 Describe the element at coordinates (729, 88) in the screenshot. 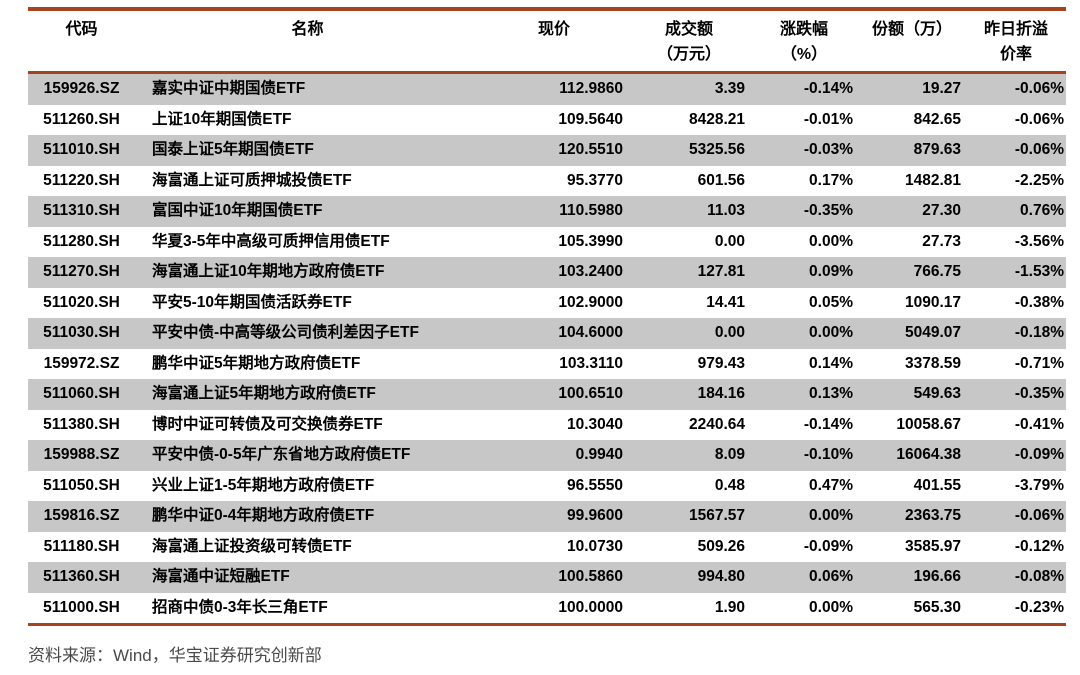

I see `turnover-cell: 3.39` at that location.